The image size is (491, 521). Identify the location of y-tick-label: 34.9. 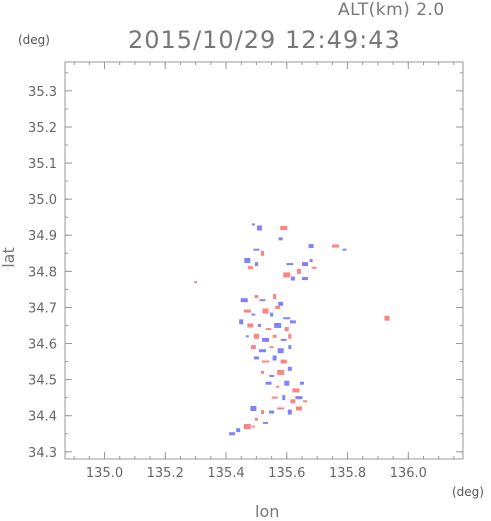
(42, 236).